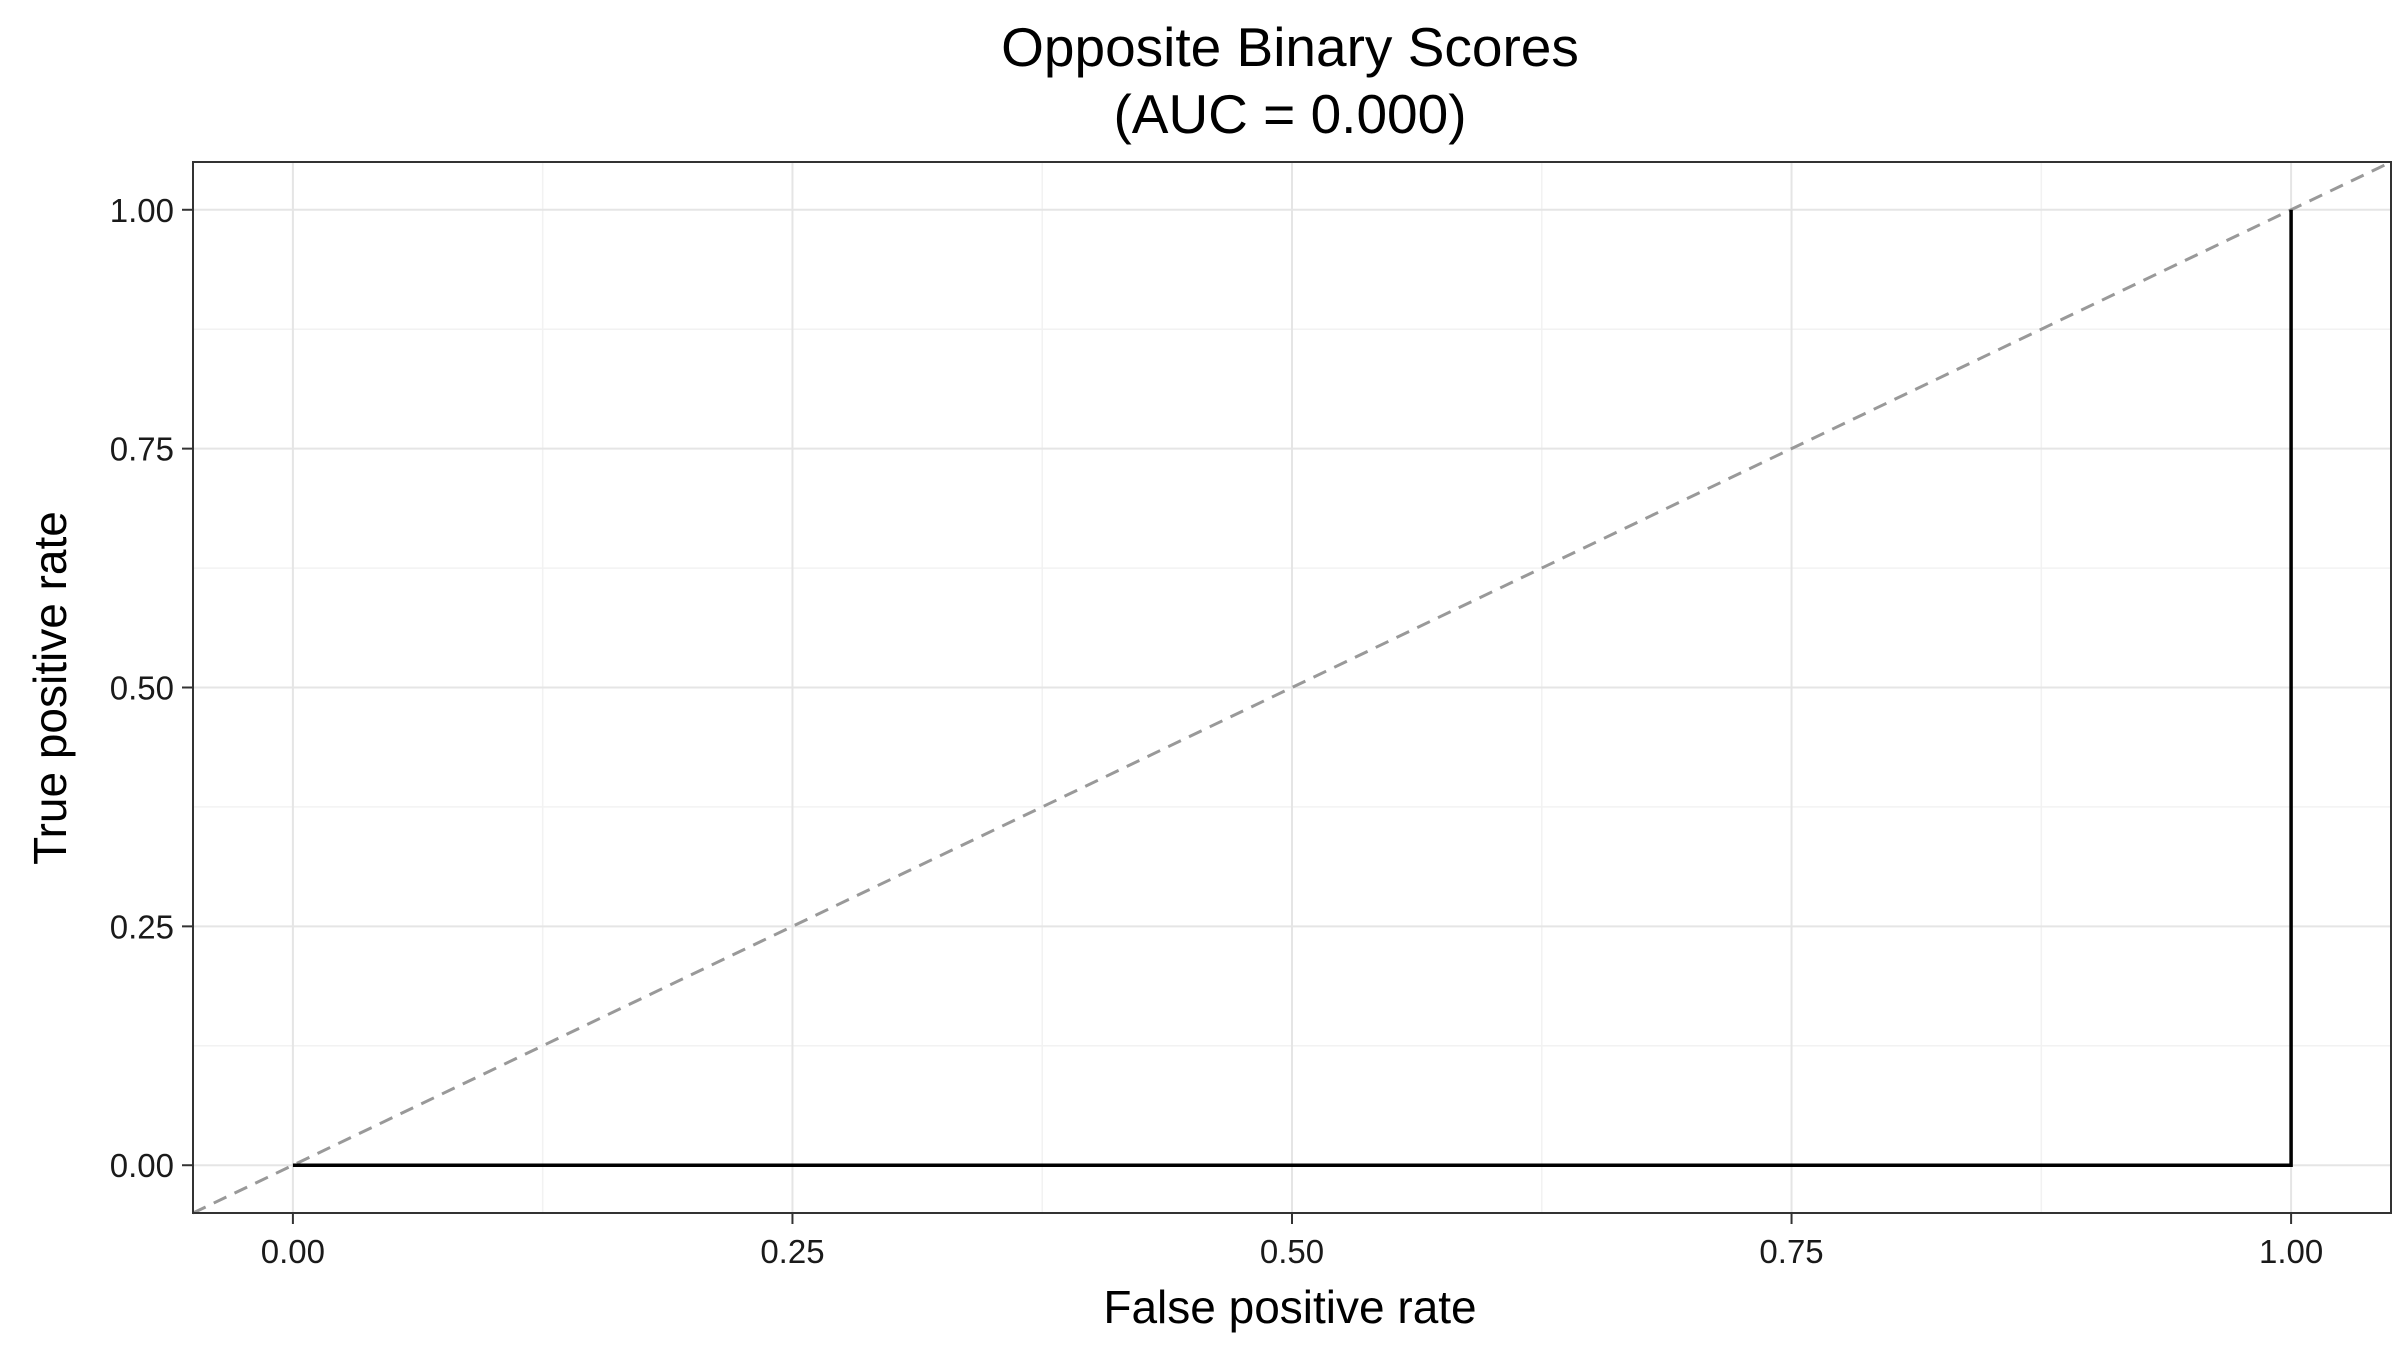 The width and height of the screenshot is (2400, 1350). What do you see at coordinates (792, 1251) in the screenshot?
I see `x-tick-label: 0.25` at bounding box center [792, 1251].